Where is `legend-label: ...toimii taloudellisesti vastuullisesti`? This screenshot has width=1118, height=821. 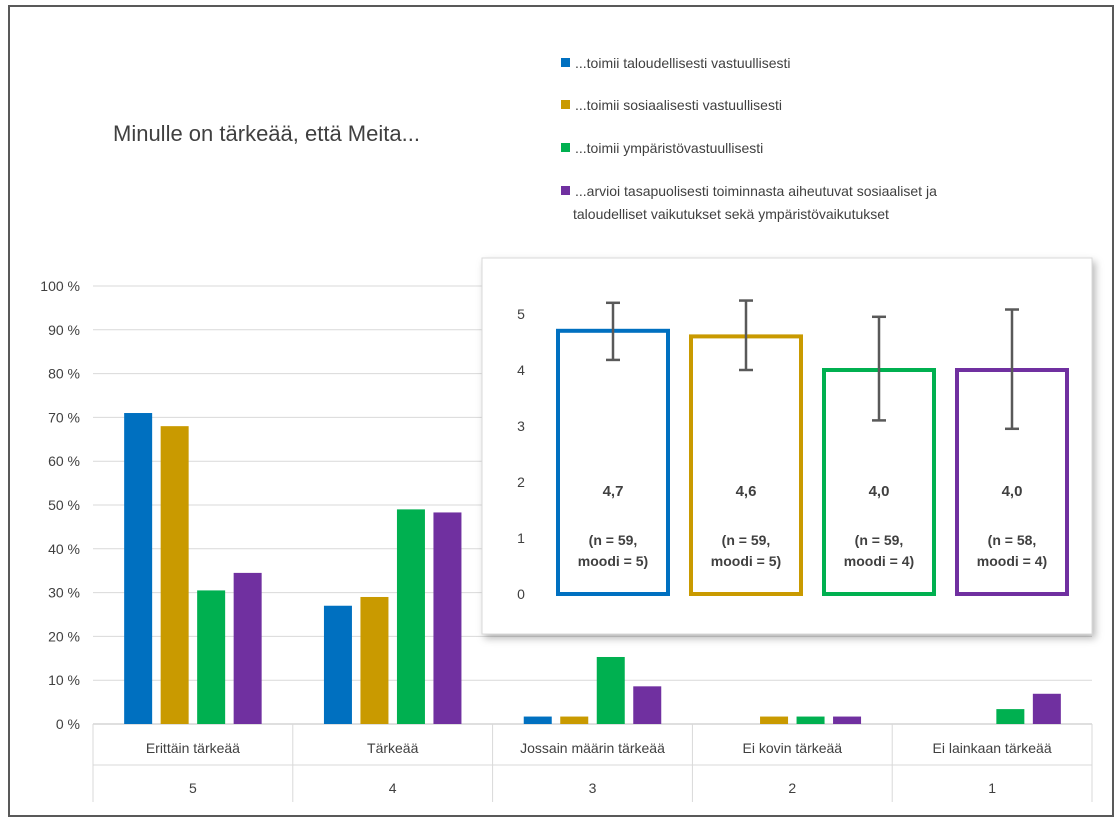 legend-label: ...toimii taloudellisesti vastuullisesti is located at coordinates (683, 63).